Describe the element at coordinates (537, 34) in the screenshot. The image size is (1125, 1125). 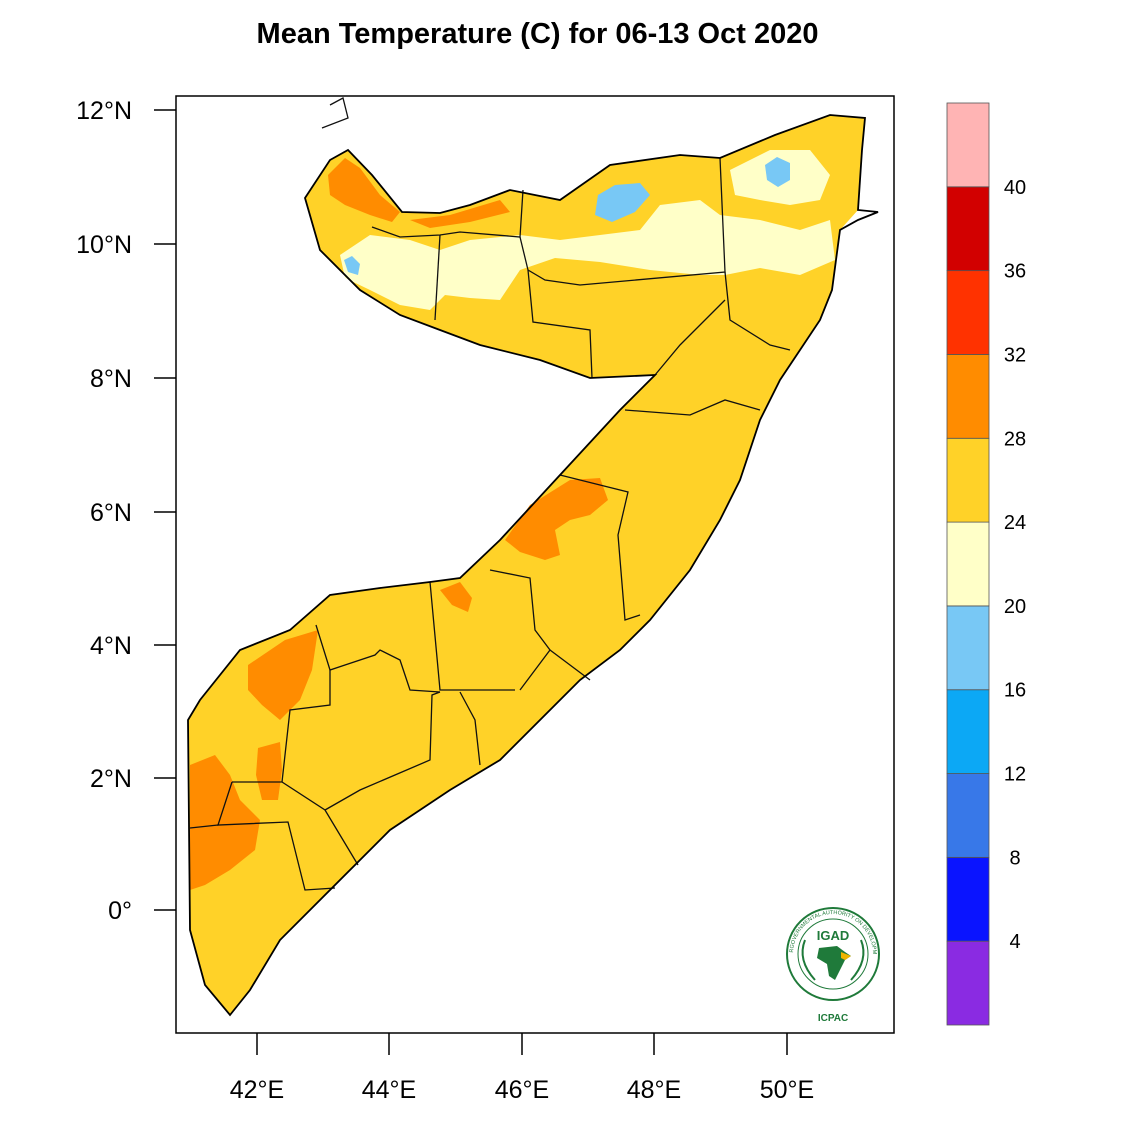
I see `map-title: Mean Temperature (C) for 06-13 Oct 2020` at that location.